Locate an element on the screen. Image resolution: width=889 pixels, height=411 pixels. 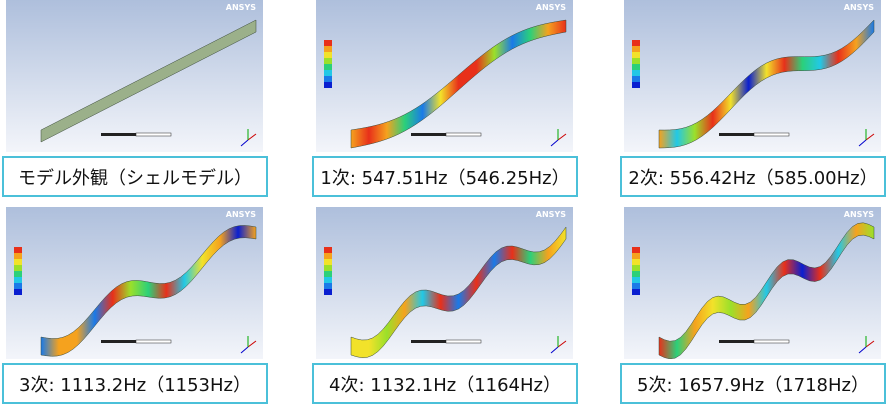
caption: 4次: 1132.1Hz（1164Hz） is located at coordinates (445, 383).